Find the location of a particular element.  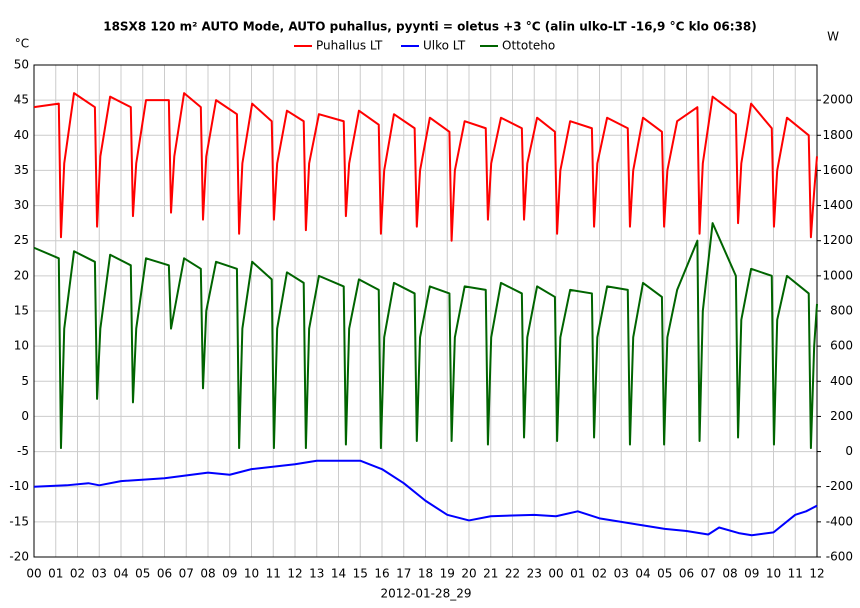

y-tick-label: 15 is located at coordinates (21, 311).